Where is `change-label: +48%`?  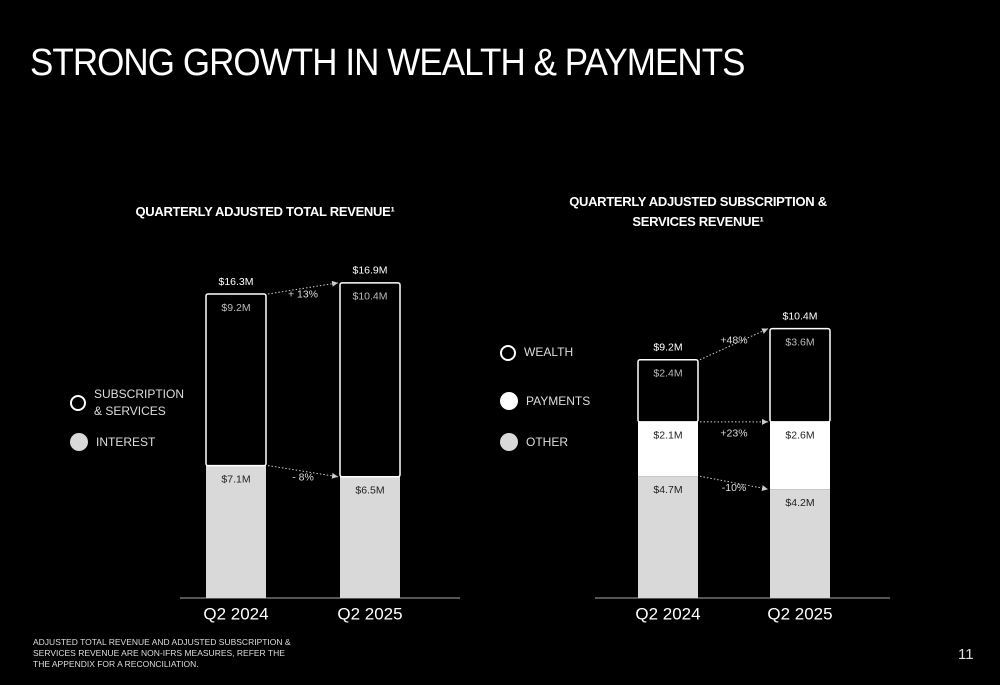
change-label: +48% is located at coordinates (733, 340).